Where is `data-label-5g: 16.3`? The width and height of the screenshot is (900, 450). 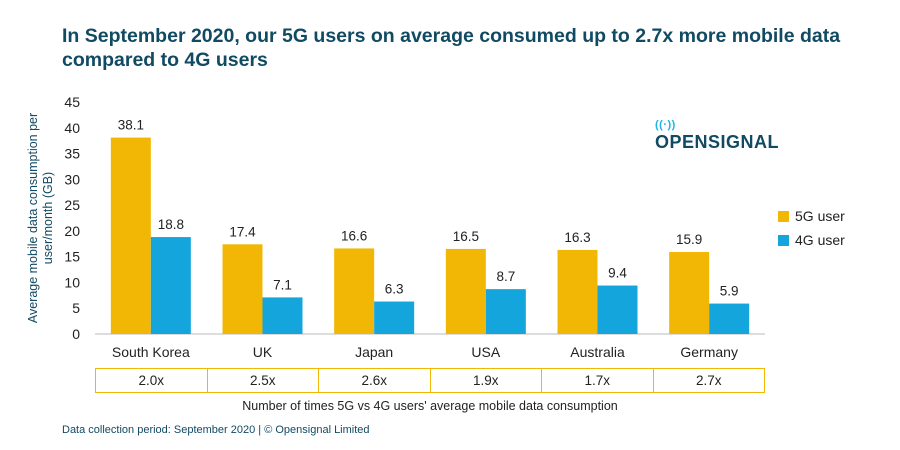 data-label-5g: 16.3 is located at coordinates (577, 237).